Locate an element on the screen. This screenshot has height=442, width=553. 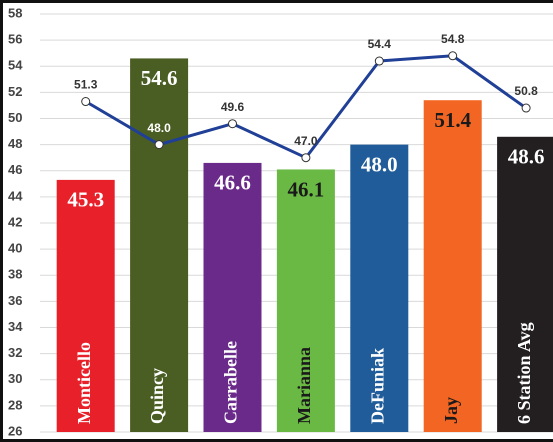
line-value-label: 54.4 is located at coordinates (380, 44).